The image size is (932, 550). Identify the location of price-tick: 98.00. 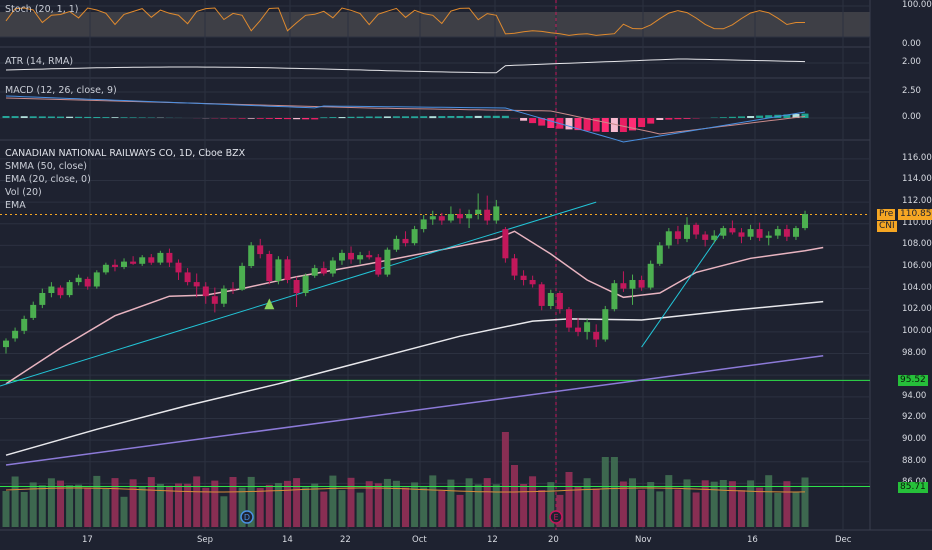
(914, 352).